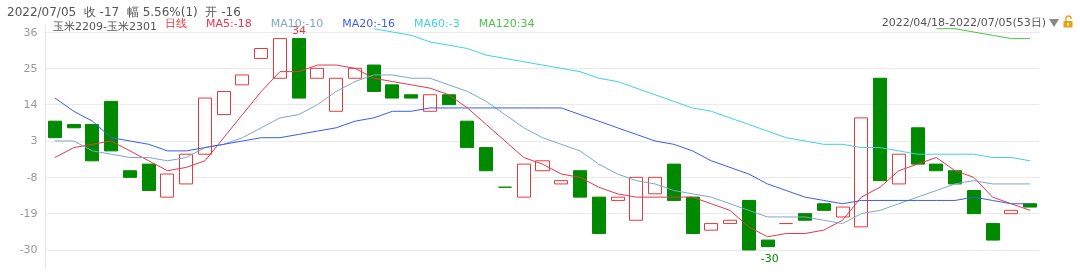 The image size is (1080, 274). I want to click on y-tick-label: 3, so click(34, 141).